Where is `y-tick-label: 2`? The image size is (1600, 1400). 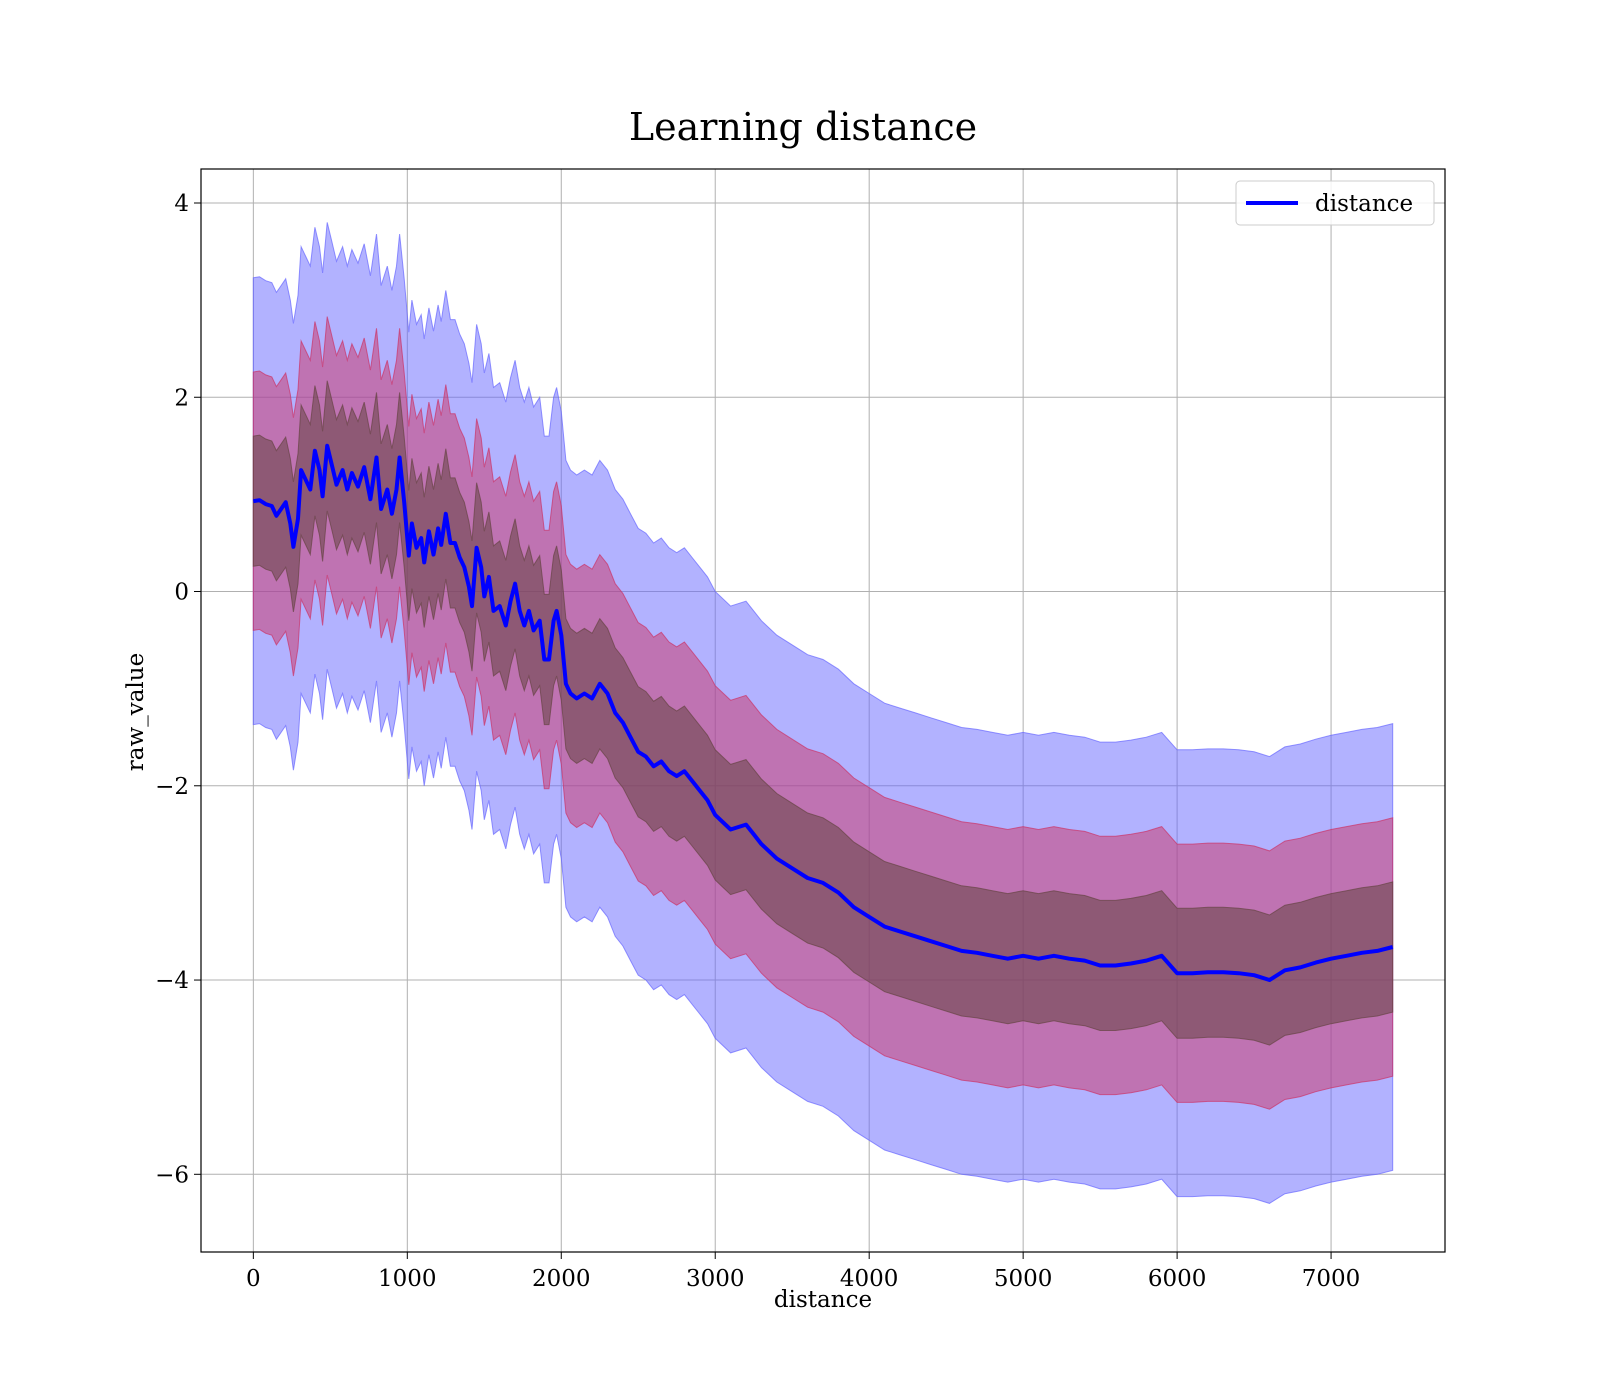
y-tick-label: 2 is located at coordinates (181, 398).